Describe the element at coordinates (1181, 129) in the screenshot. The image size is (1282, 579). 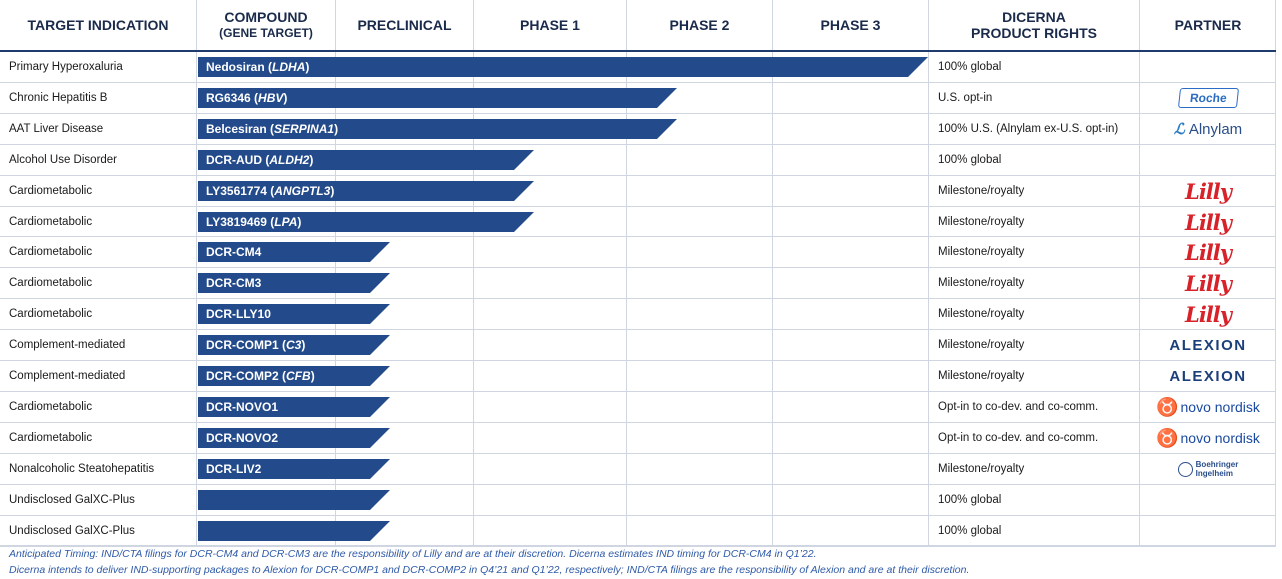
I see `alnylam-swoosh-icon: ℒ` at that location.